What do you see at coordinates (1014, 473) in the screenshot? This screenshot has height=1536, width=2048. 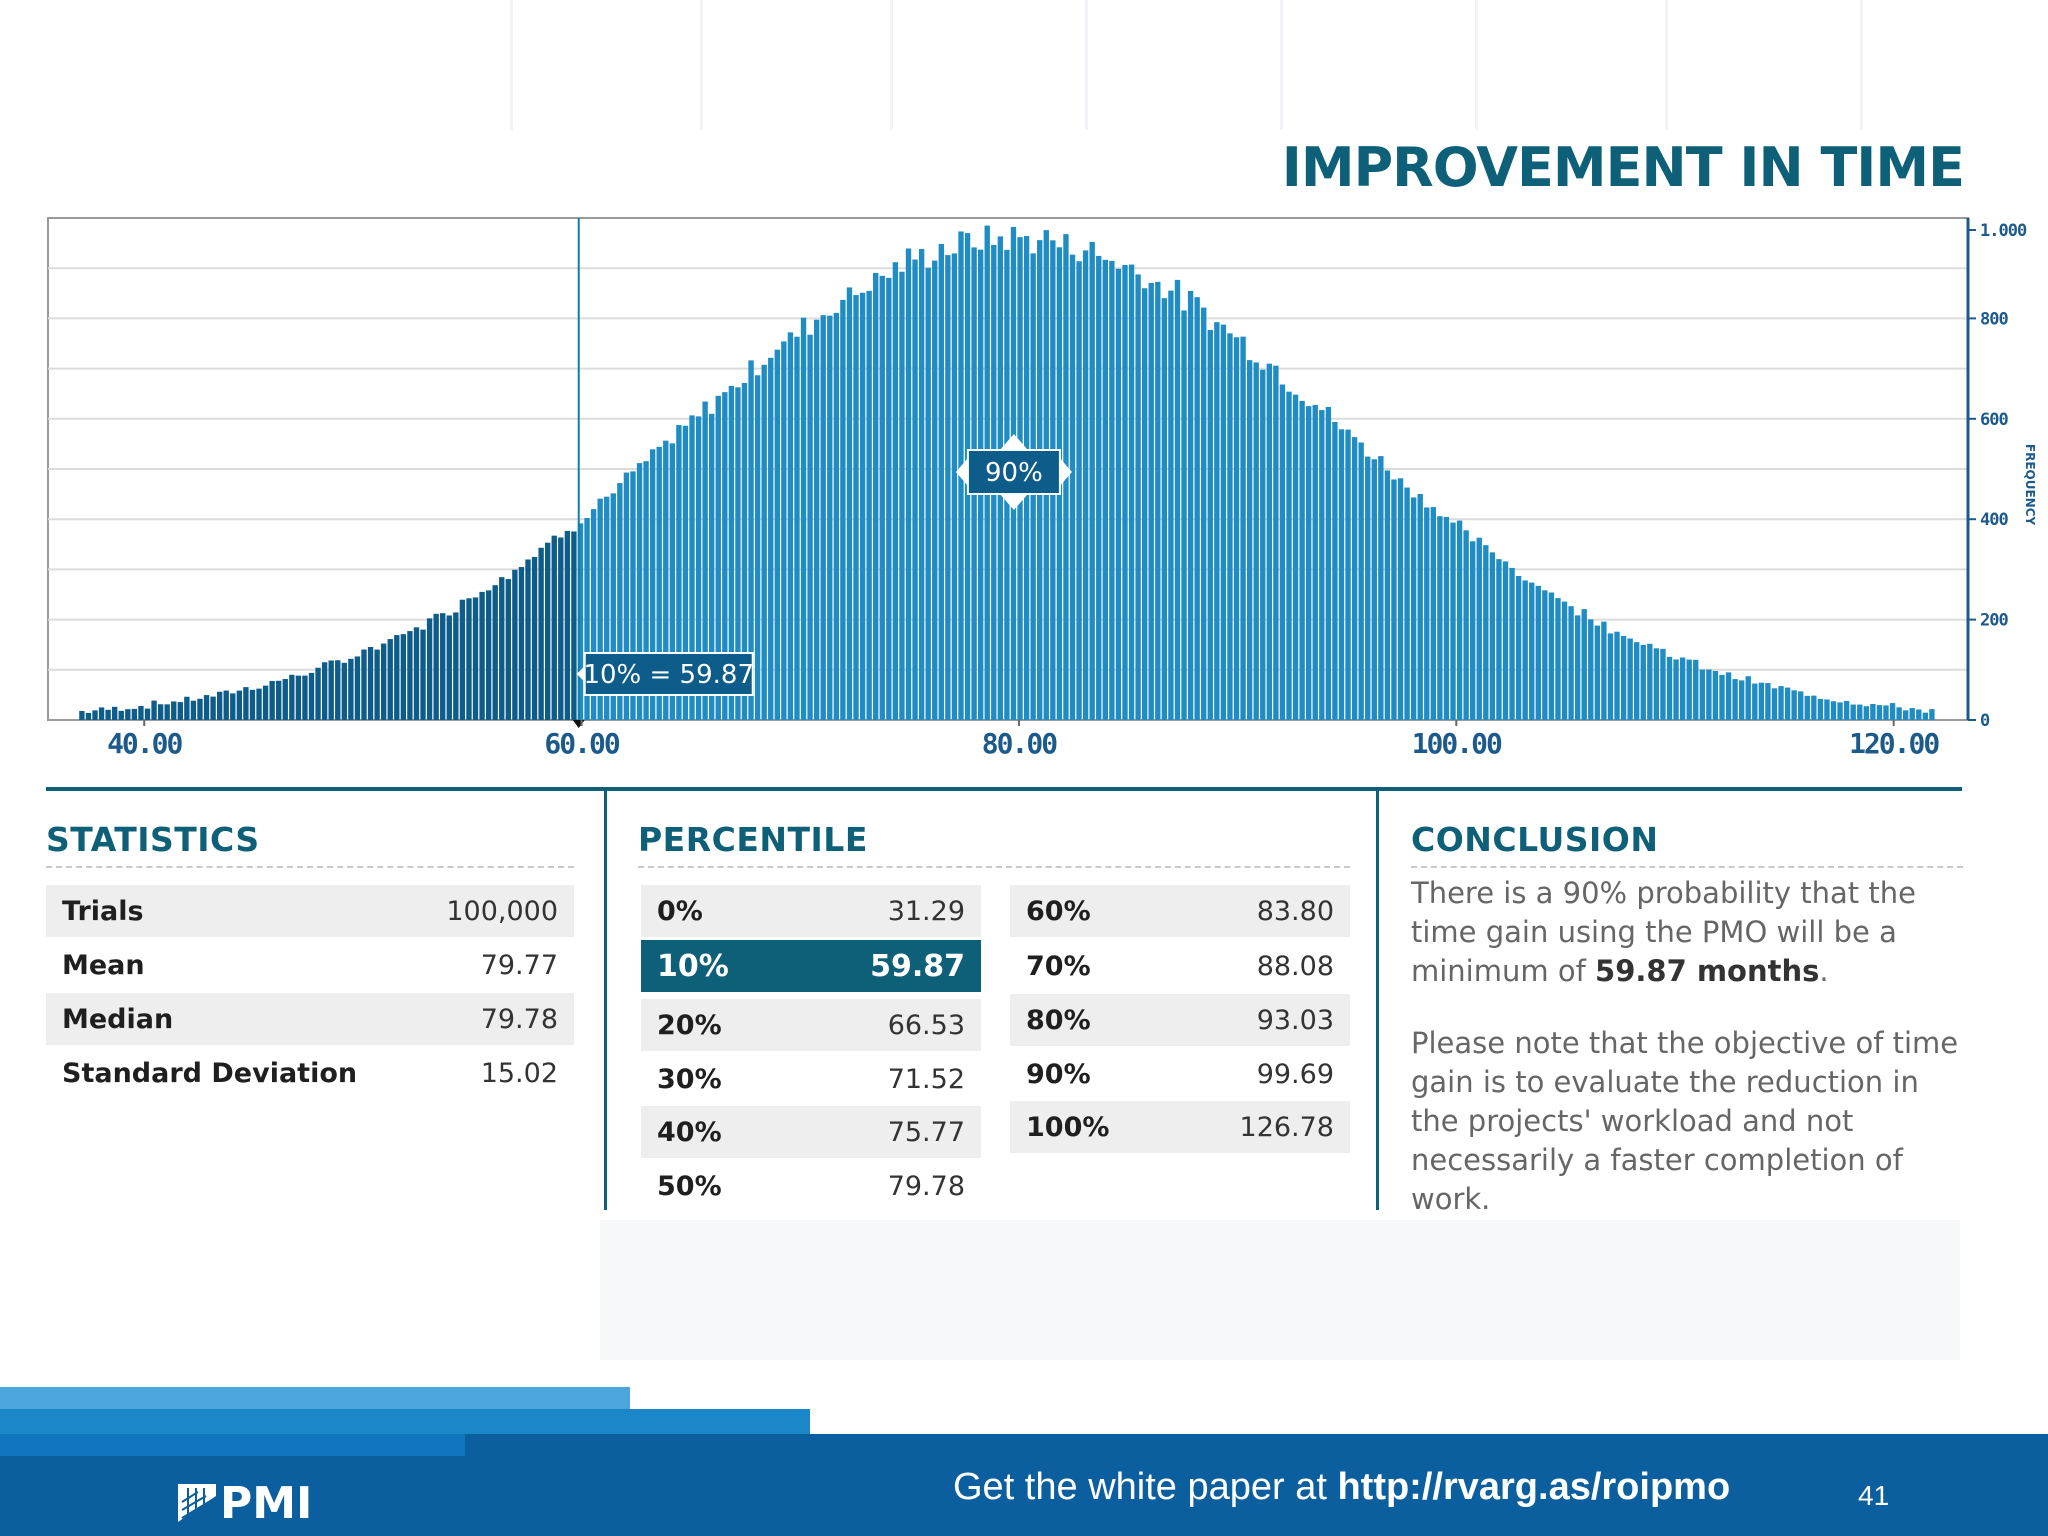 I see `band-label-text: 90%` at bounding box center [1014, 473].